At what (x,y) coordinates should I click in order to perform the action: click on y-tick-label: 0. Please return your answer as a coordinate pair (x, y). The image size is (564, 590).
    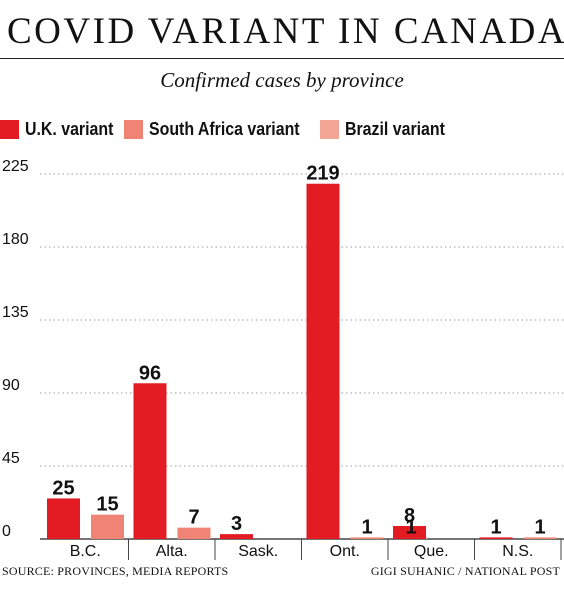
    Looking at the image, I should click on (6, 531).